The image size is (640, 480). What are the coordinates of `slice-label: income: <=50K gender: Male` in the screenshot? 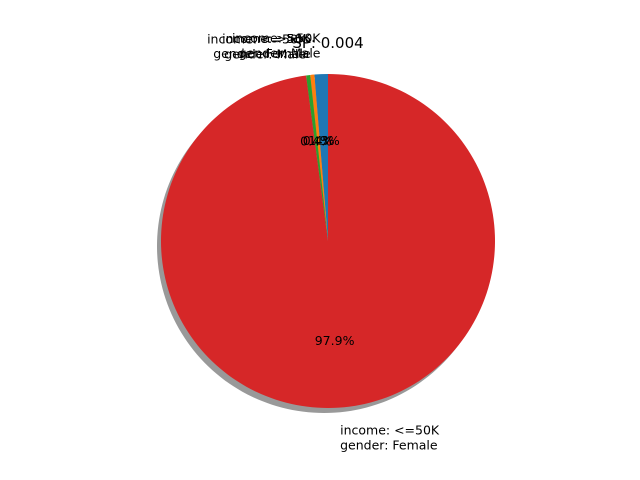 It's located at (257, 47).